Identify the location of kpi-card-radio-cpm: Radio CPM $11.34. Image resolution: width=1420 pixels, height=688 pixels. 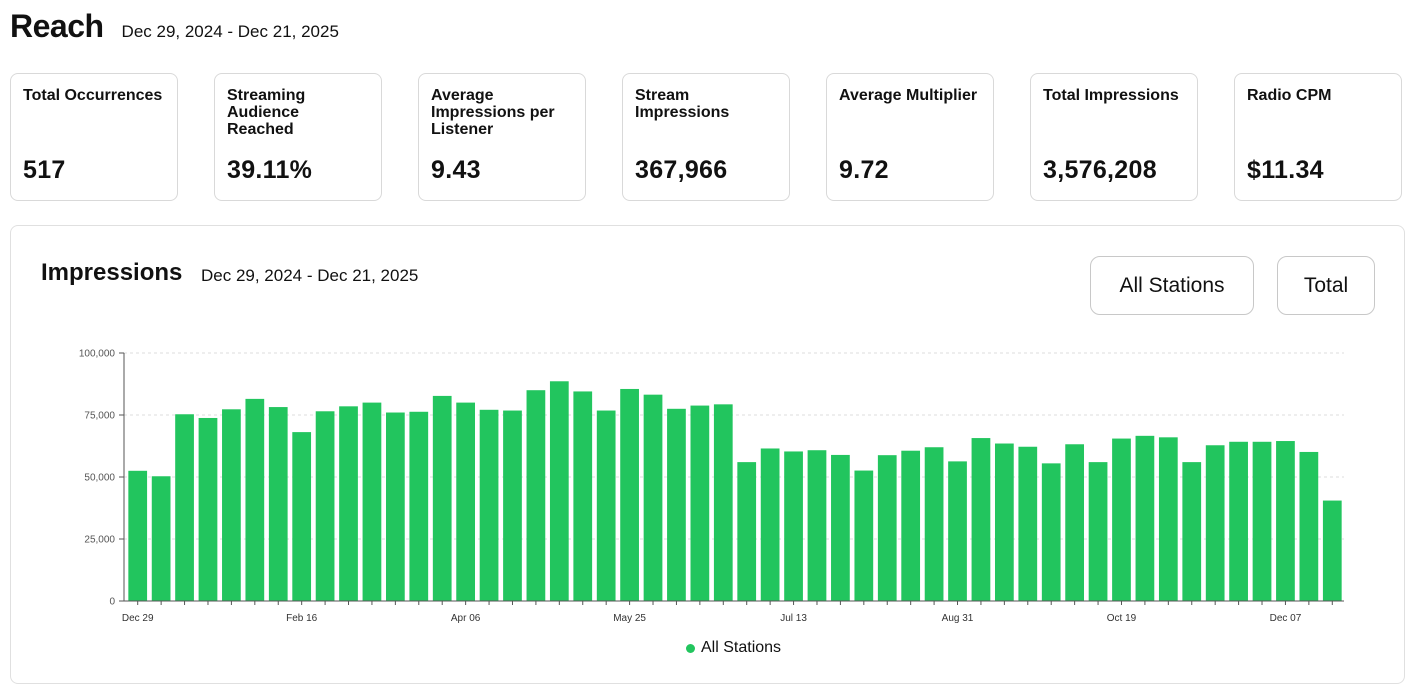
(1318, 137).